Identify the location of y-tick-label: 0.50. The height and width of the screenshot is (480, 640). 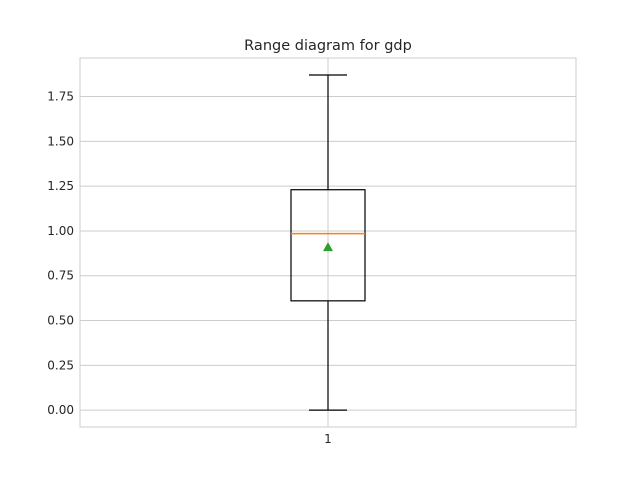
(60, 321).